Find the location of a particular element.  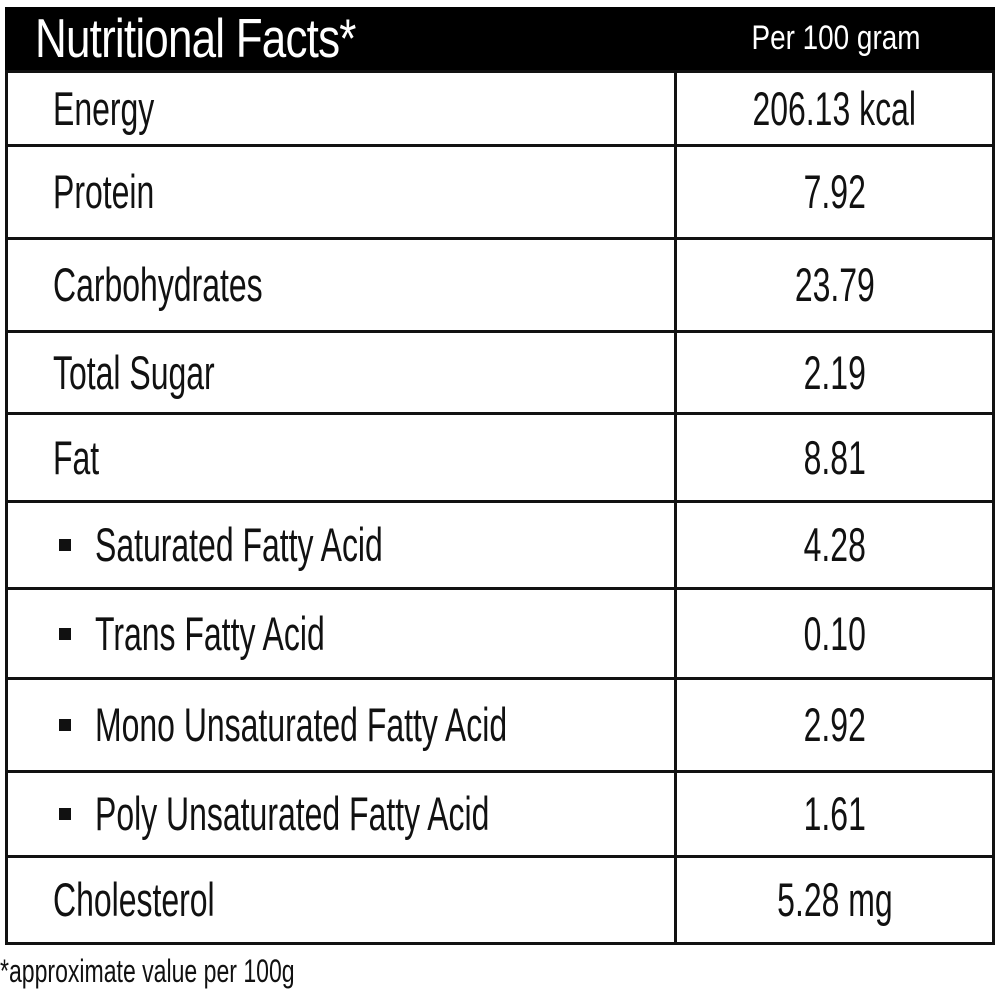

nutrient-value: 8.81 is located at coordinates (834, 457).